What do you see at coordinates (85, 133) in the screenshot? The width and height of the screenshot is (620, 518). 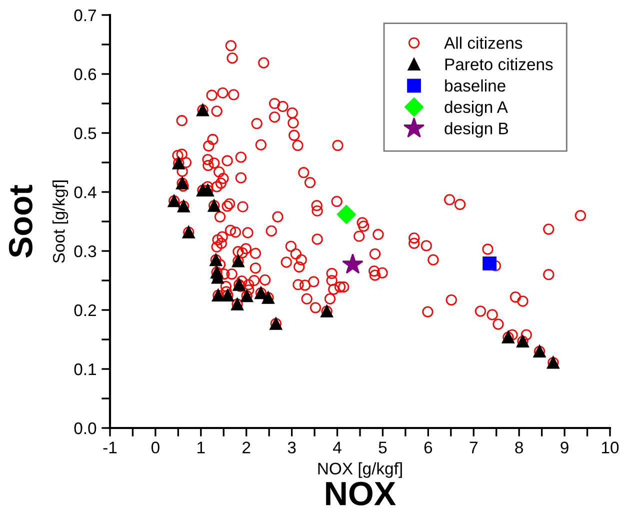 I see `y-tick-label: 0.5` at bounding box center [85, 133].